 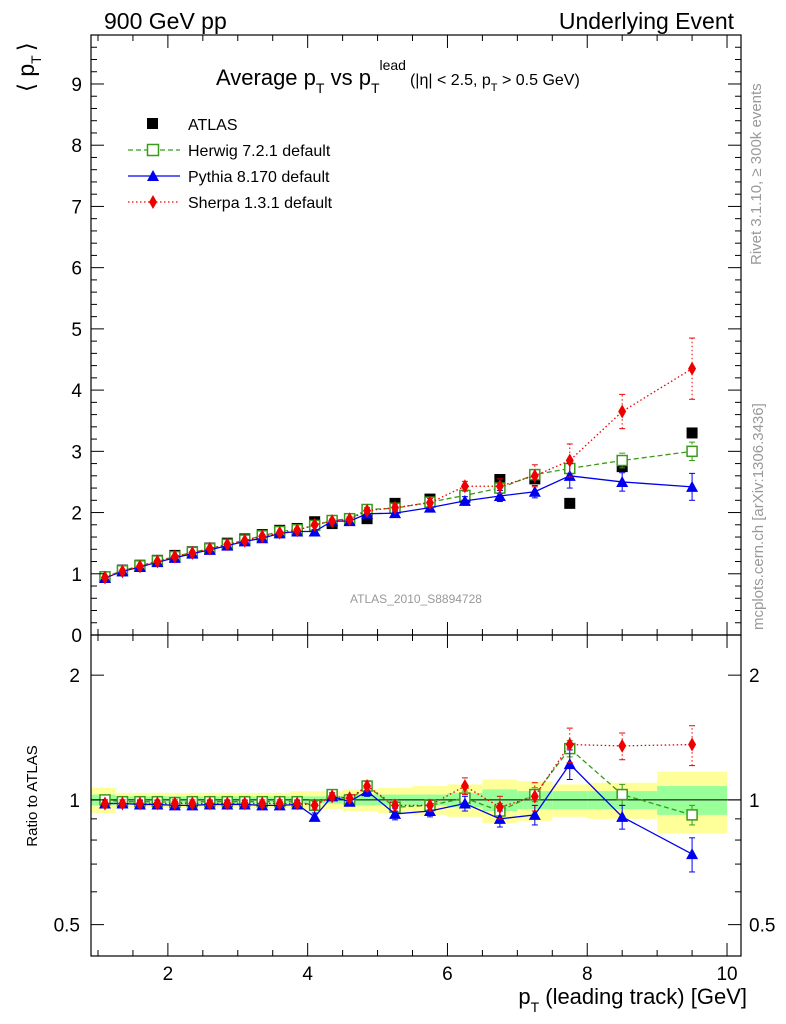 I want to click on ylabel-top-sub: T, so click(x=36, y=59).